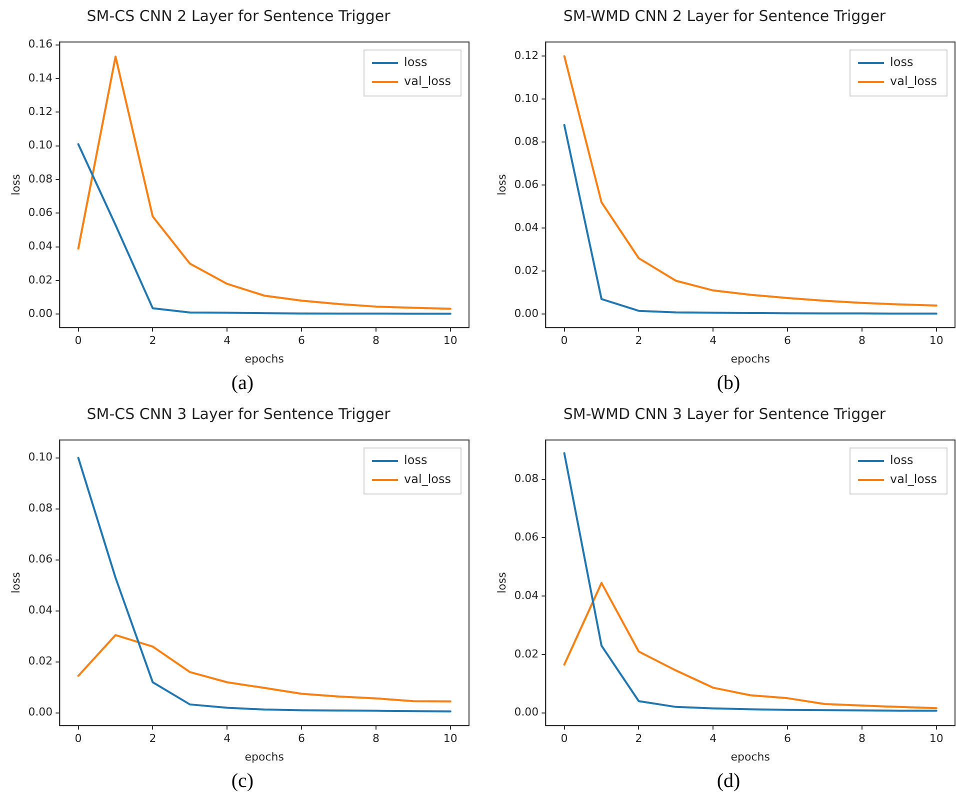  What do you see at coordinates (242, 781) in the screenshot?
I see `text: (c)` at bounding box center [242, 781].